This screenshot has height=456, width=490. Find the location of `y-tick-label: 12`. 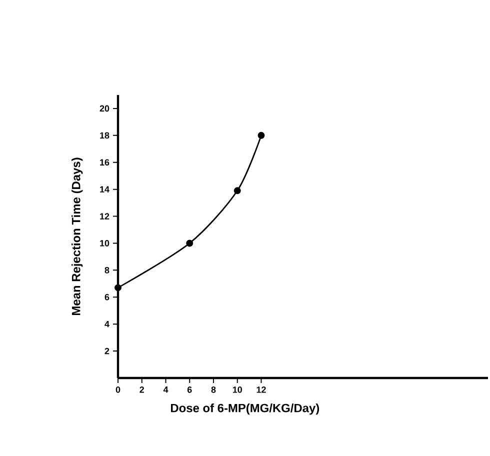

y-tick-label: 12 is located at coordinates (105, 216).